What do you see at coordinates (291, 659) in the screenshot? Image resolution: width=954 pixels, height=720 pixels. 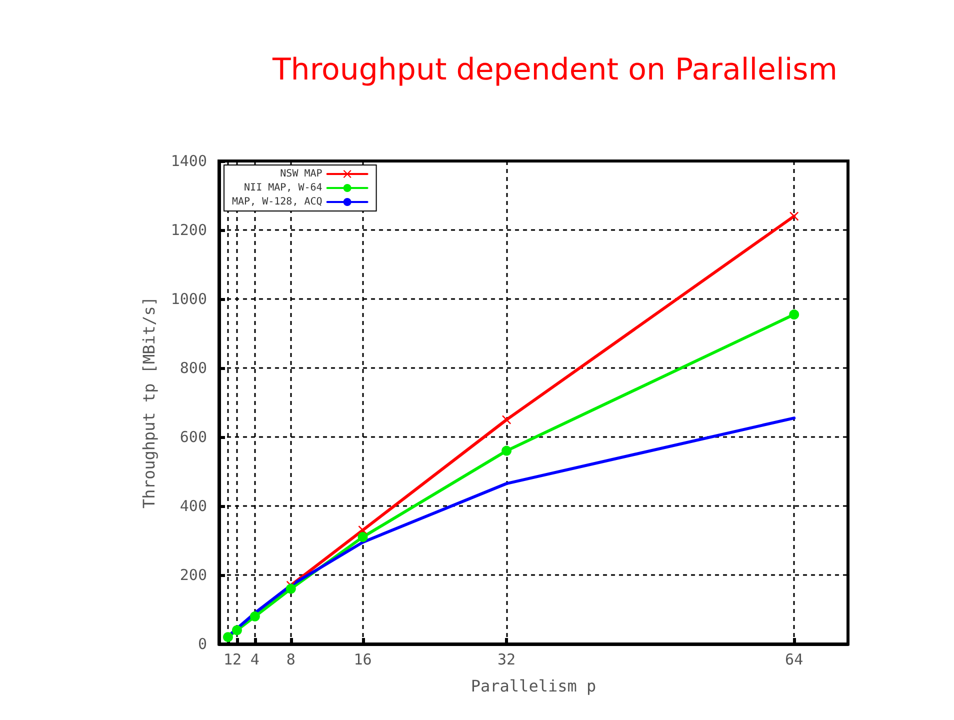 I see `x-tick-label: 8` at bounding box center [291, 659].